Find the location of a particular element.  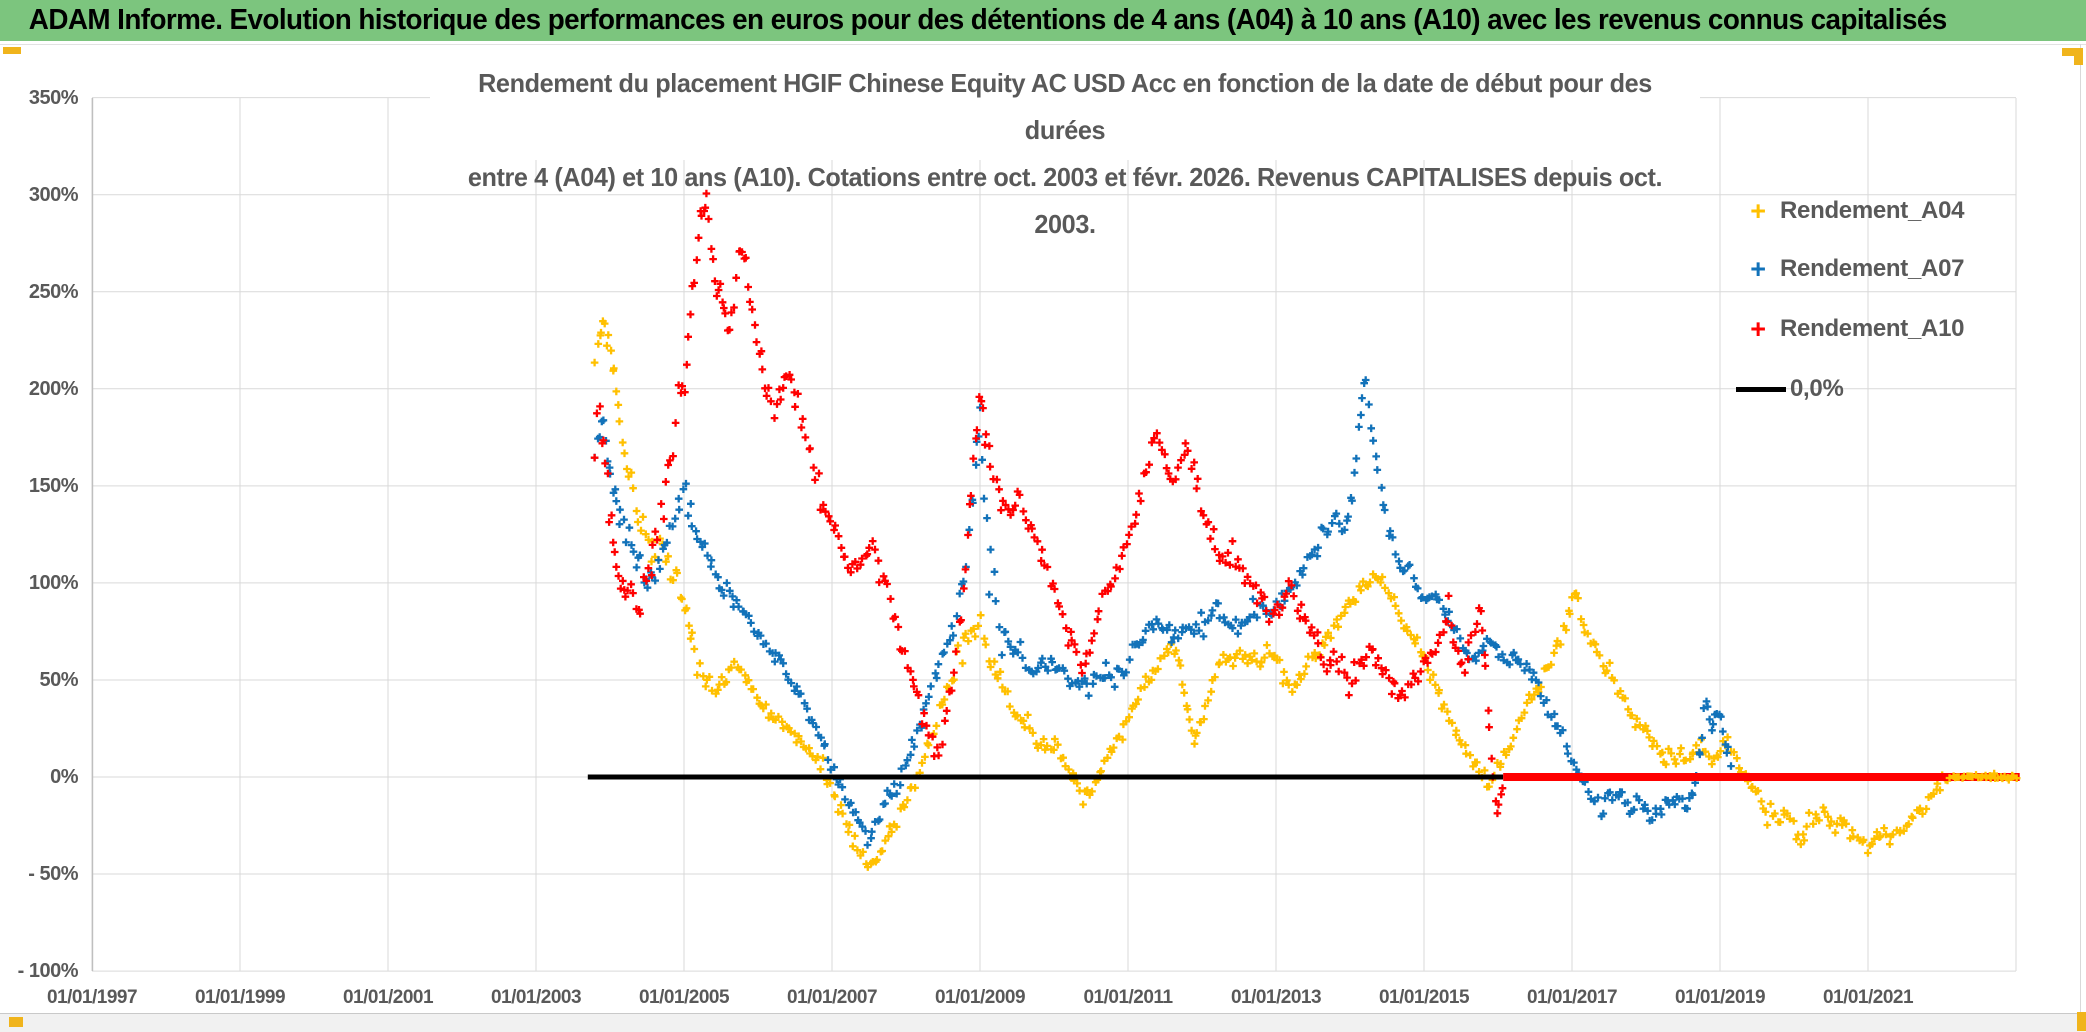

x-axis-tick-label: 01/01/2005 is located at coordinates (684, 997).